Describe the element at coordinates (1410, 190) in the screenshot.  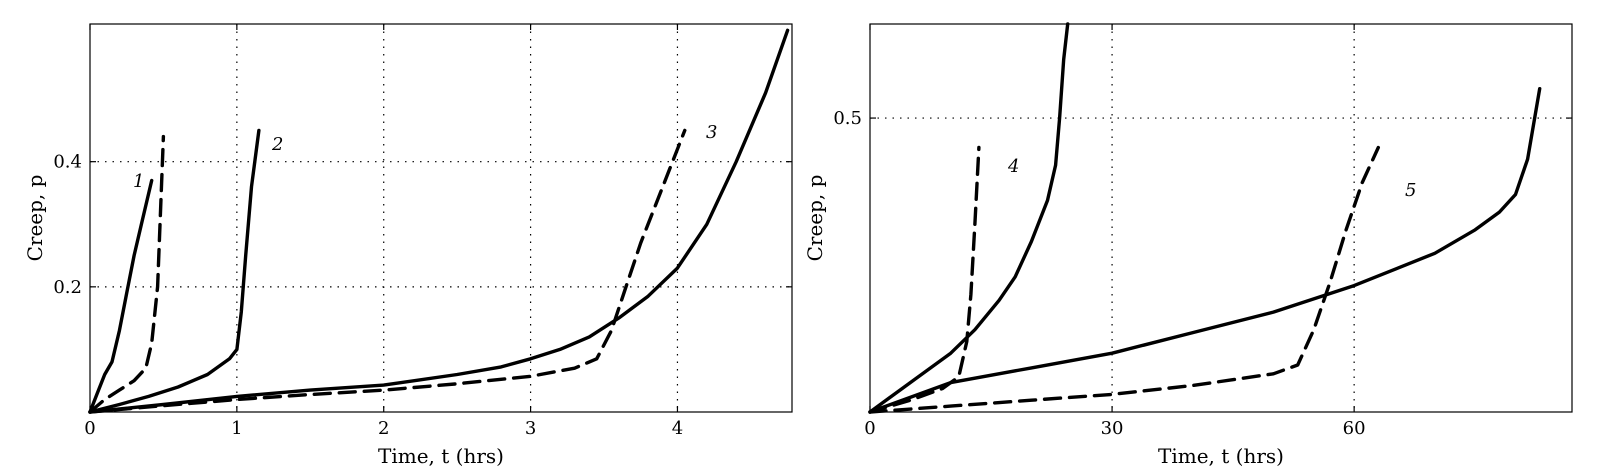
I see `curve-label-5: 5` at that location.